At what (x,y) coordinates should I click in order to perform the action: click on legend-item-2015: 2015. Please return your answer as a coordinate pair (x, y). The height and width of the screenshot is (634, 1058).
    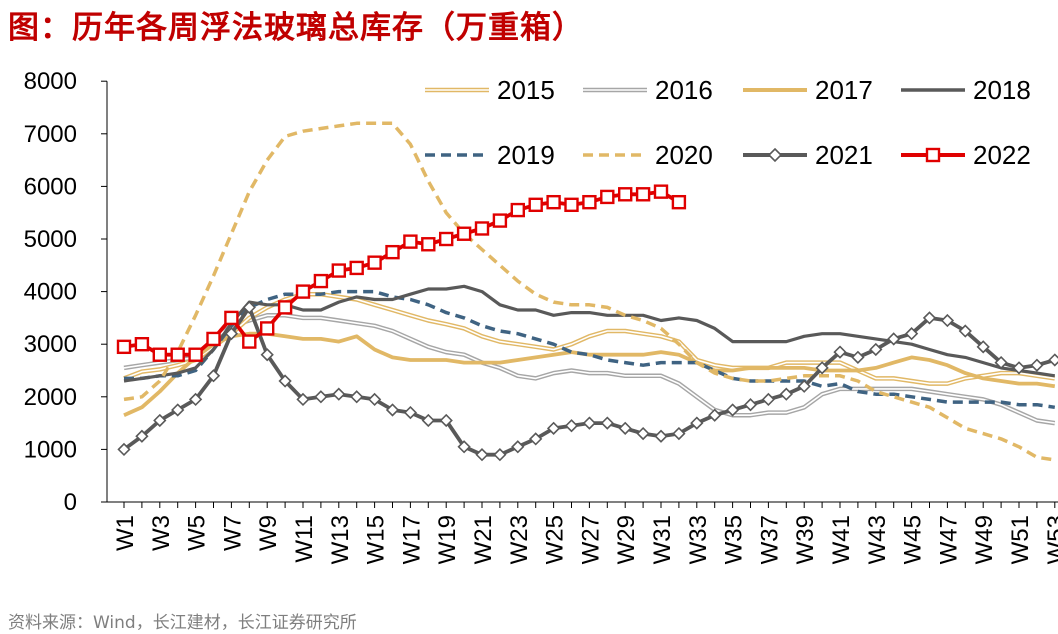
    Looking at the image, I should click on (490, 90).